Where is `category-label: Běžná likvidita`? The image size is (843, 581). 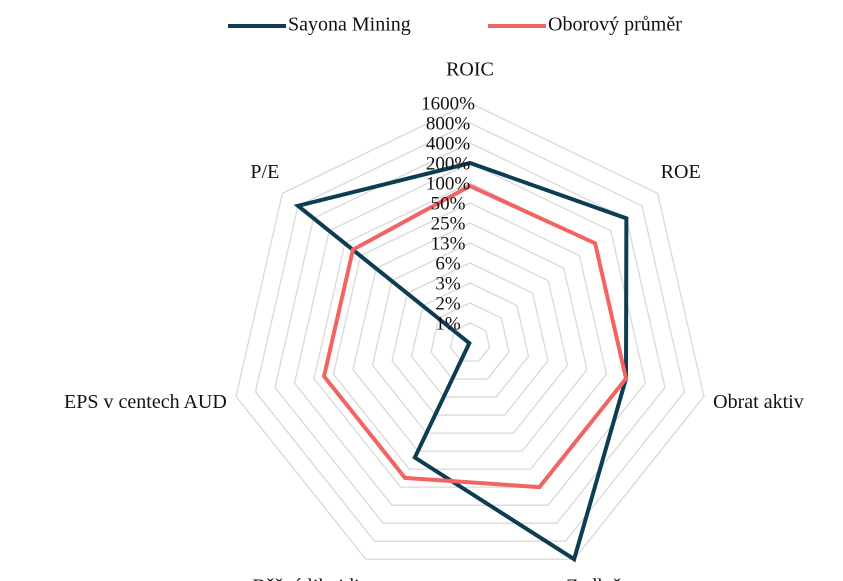 category-label: Běžná likvidita is located at coordinates (313, 578).